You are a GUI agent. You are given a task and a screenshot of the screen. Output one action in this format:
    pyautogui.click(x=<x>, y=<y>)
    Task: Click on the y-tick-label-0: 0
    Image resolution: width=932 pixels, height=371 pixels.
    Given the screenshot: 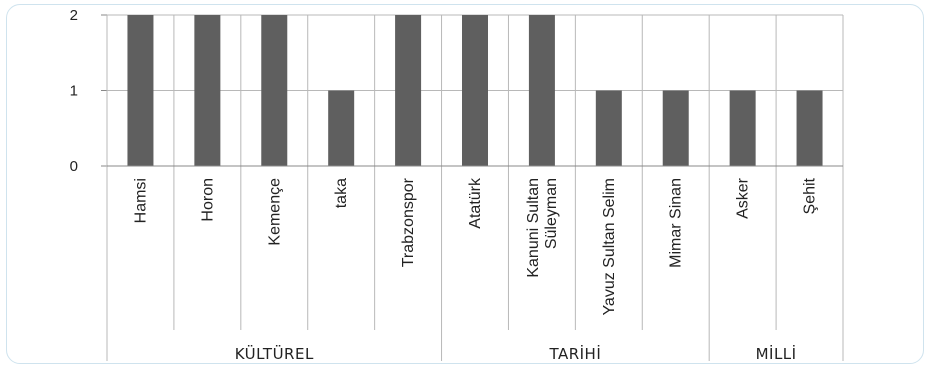 What is the action you would take?
    pyautogui.click(x=74, y=166)
    